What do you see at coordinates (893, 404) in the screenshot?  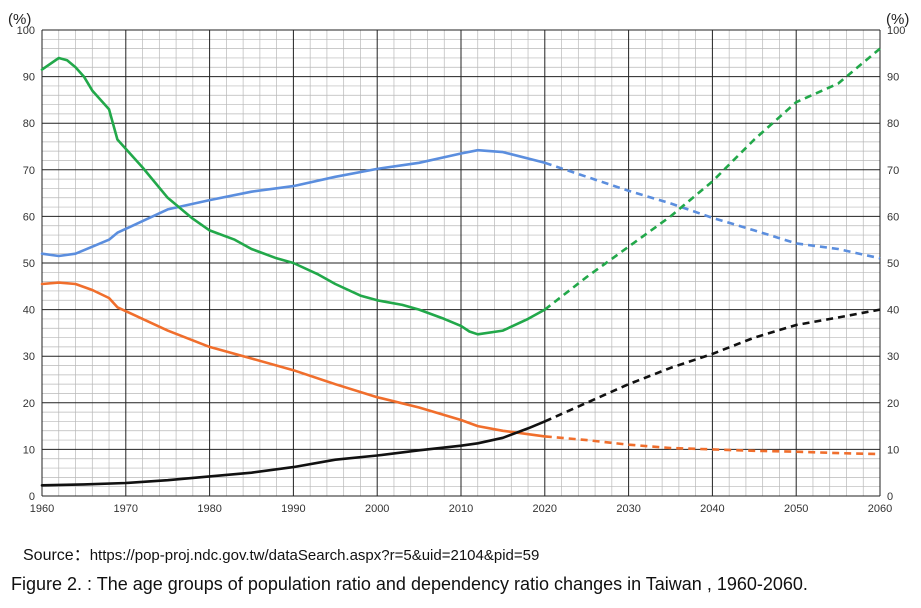 I see `right-y-tick-label: 20` at bounding box center [893, 404].